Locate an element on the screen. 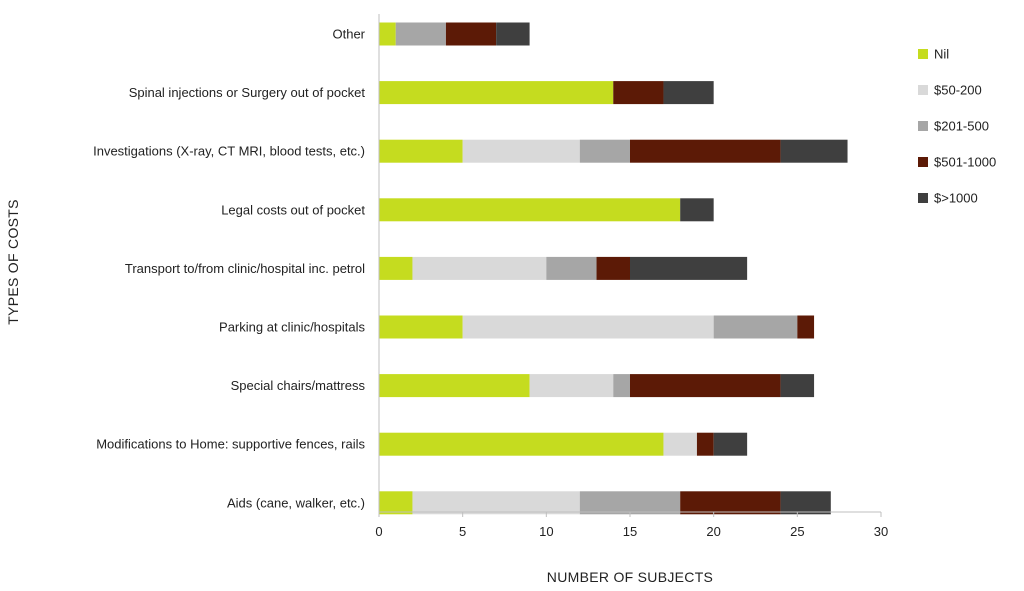 This screenshot has height=591, width=1024. x-axis-title: NUMBER OF SUBJECTS is located at coordinates (630, 577).